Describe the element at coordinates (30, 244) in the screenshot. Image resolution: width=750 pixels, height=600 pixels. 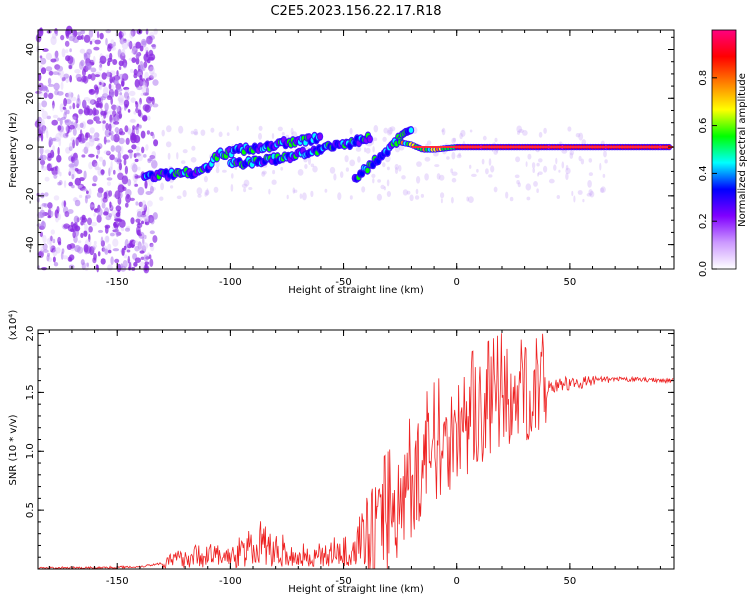
I see `y-tick-label: -40` at that location.